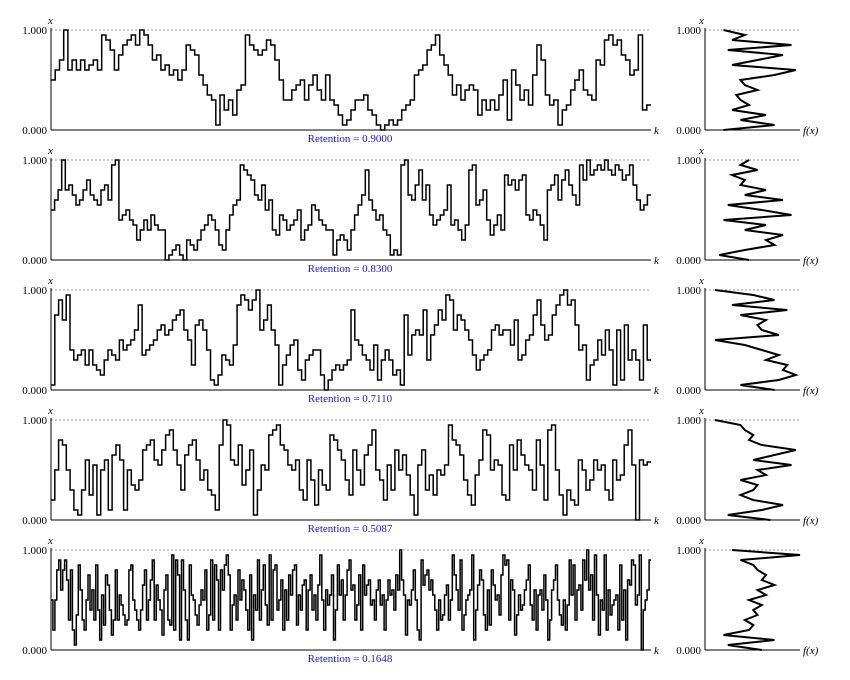  Describe the element at coordinates (350, 269) in the screenshot. I see `retention-label: Retention = 0.8300` at that location.